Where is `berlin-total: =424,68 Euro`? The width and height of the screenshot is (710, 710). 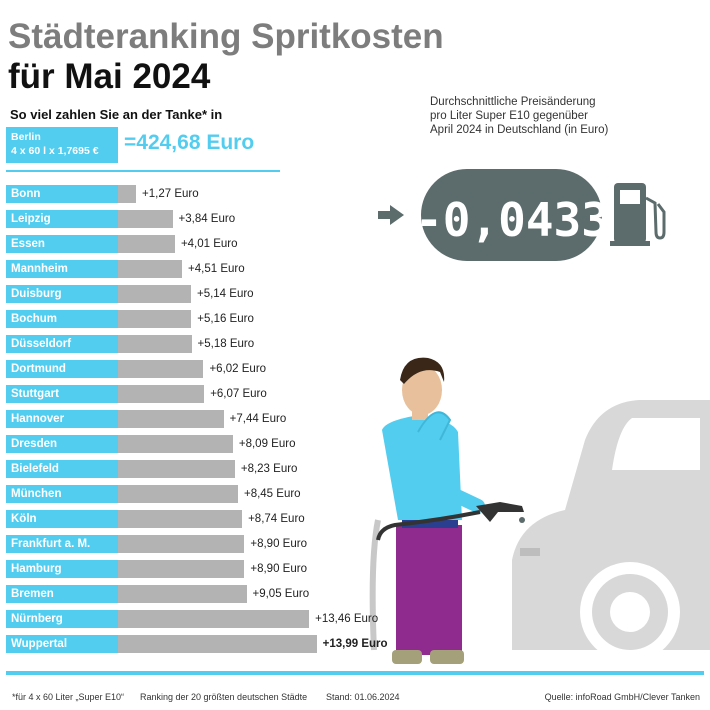
berlin-total: =424,68 Euro is located at coordinates (189, 142).